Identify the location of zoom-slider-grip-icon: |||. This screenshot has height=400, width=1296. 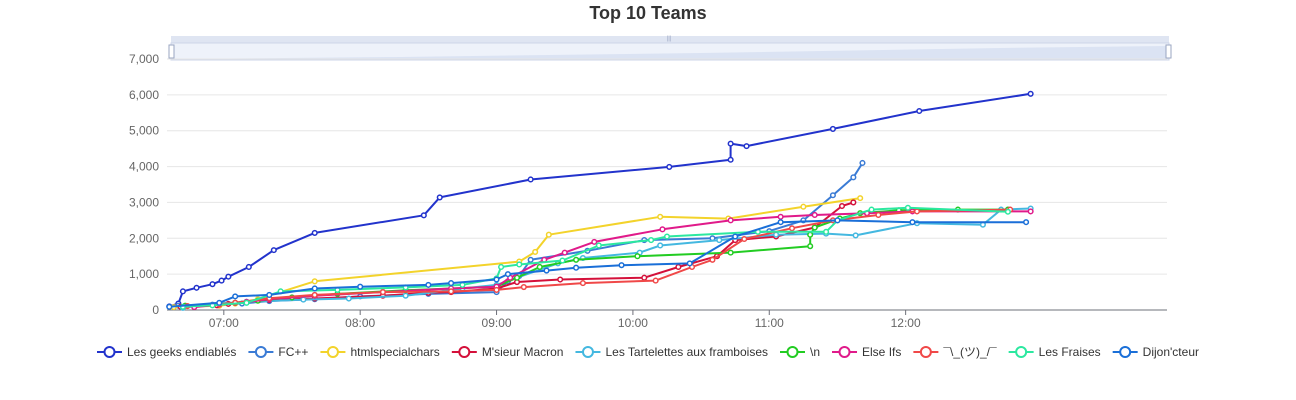
(669, 39).